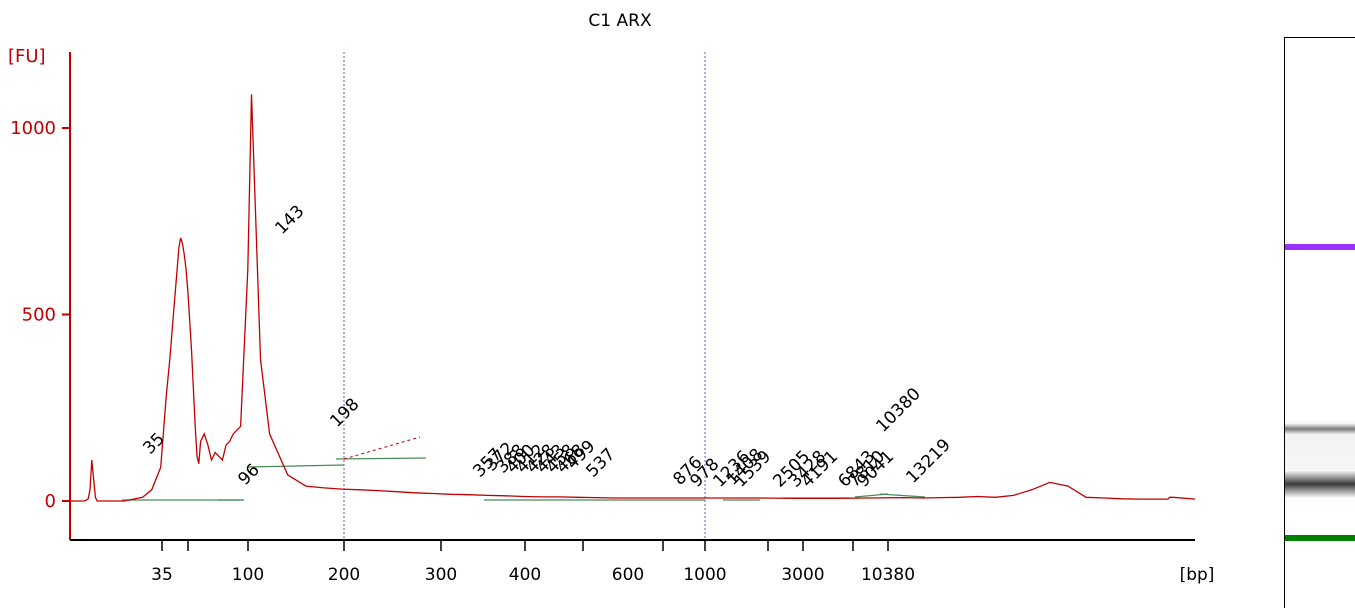 The width and height of the screenshot is (1355, 608). What do you see at coordinates (344, 575) in the screenshot?
I see `x-tick-label: 200` at bounding box center [344, 575].